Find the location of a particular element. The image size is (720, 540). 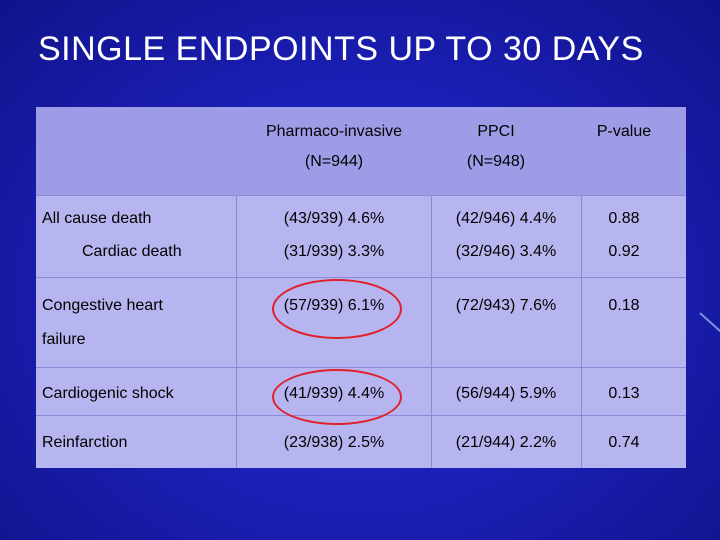

table-header is located at coordinates (361, 151).